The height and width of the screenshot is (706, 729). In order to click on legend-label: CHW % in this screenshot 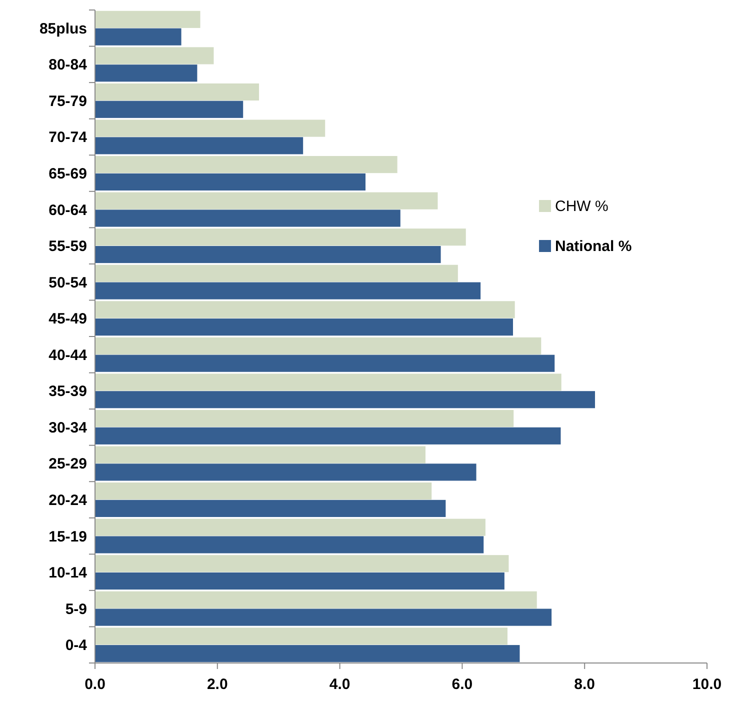, I will do `click(581, 206)`.